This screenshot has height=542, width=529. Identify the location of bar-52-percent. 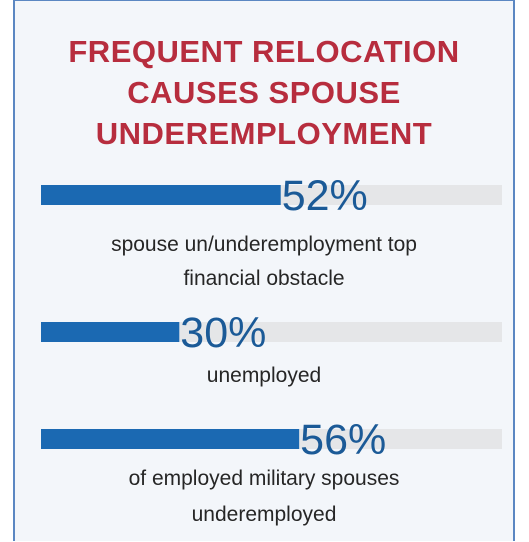
(161, 195).